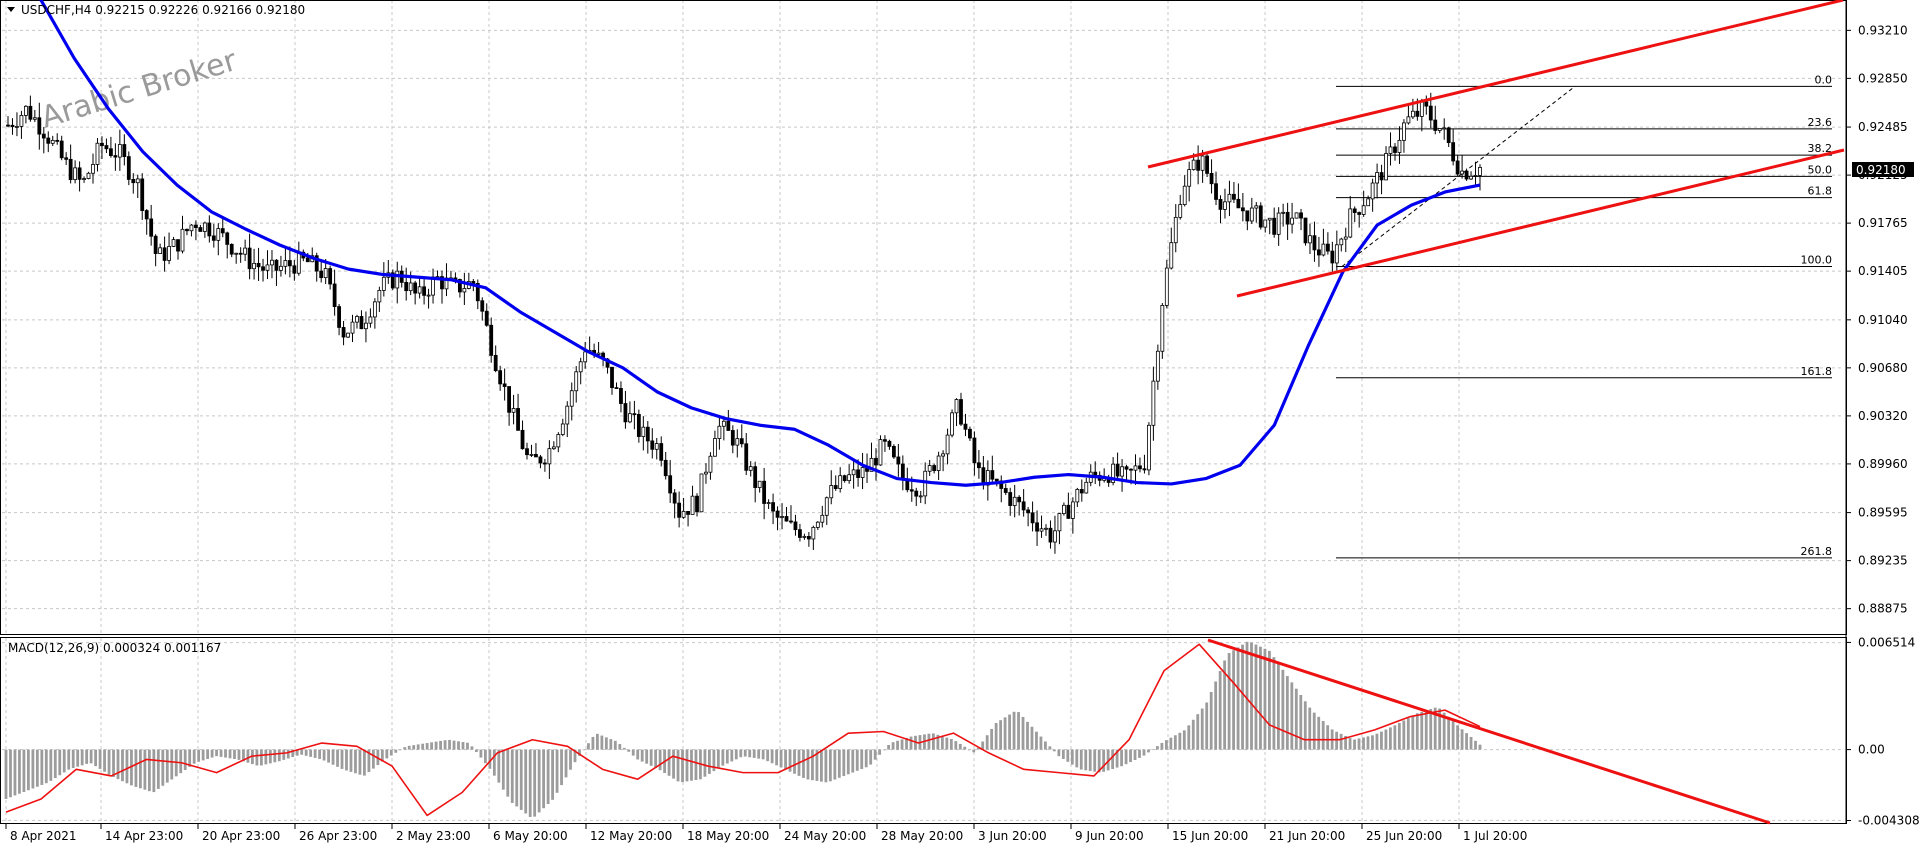  I want to click on y-tick-label: 0.92485, so click(1883, 127).